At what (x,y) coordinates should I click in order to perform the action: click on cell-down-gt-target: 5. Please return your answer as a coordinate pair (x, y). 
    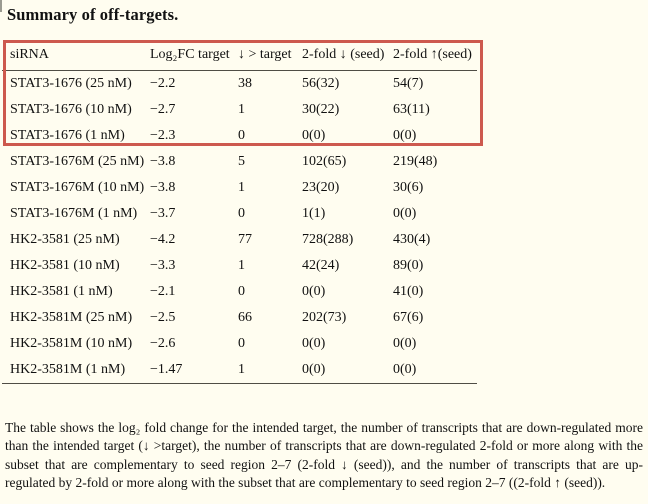
    Looking at the image, I should click on (241, 161).